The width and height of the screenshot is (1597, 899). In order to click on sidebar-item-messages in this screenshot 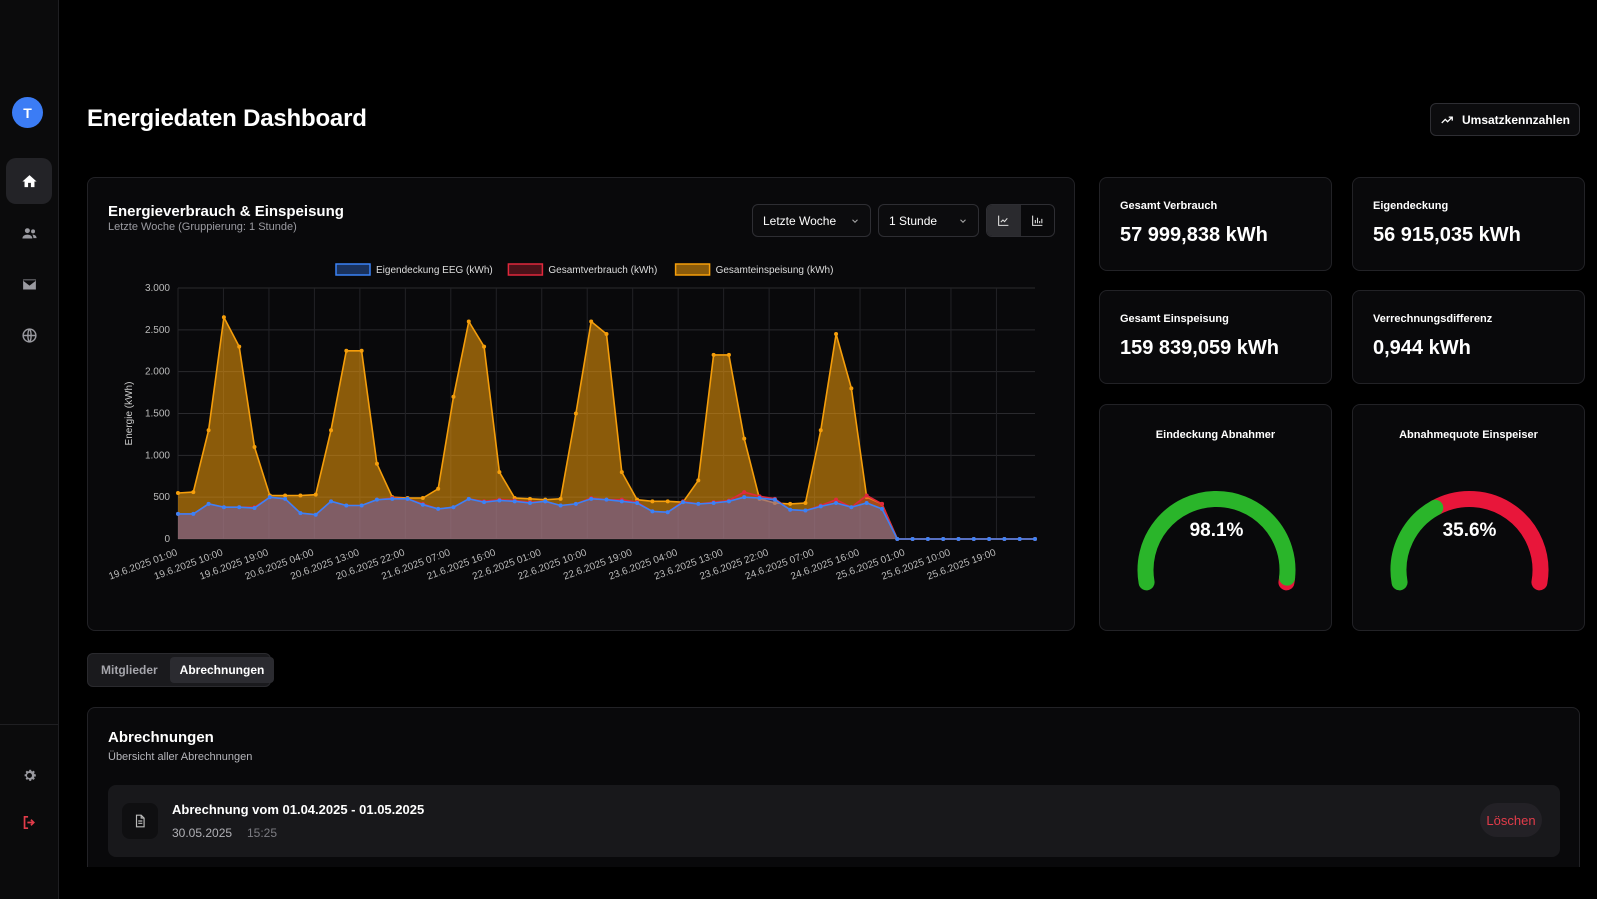, I will do `click(29, 284)`.